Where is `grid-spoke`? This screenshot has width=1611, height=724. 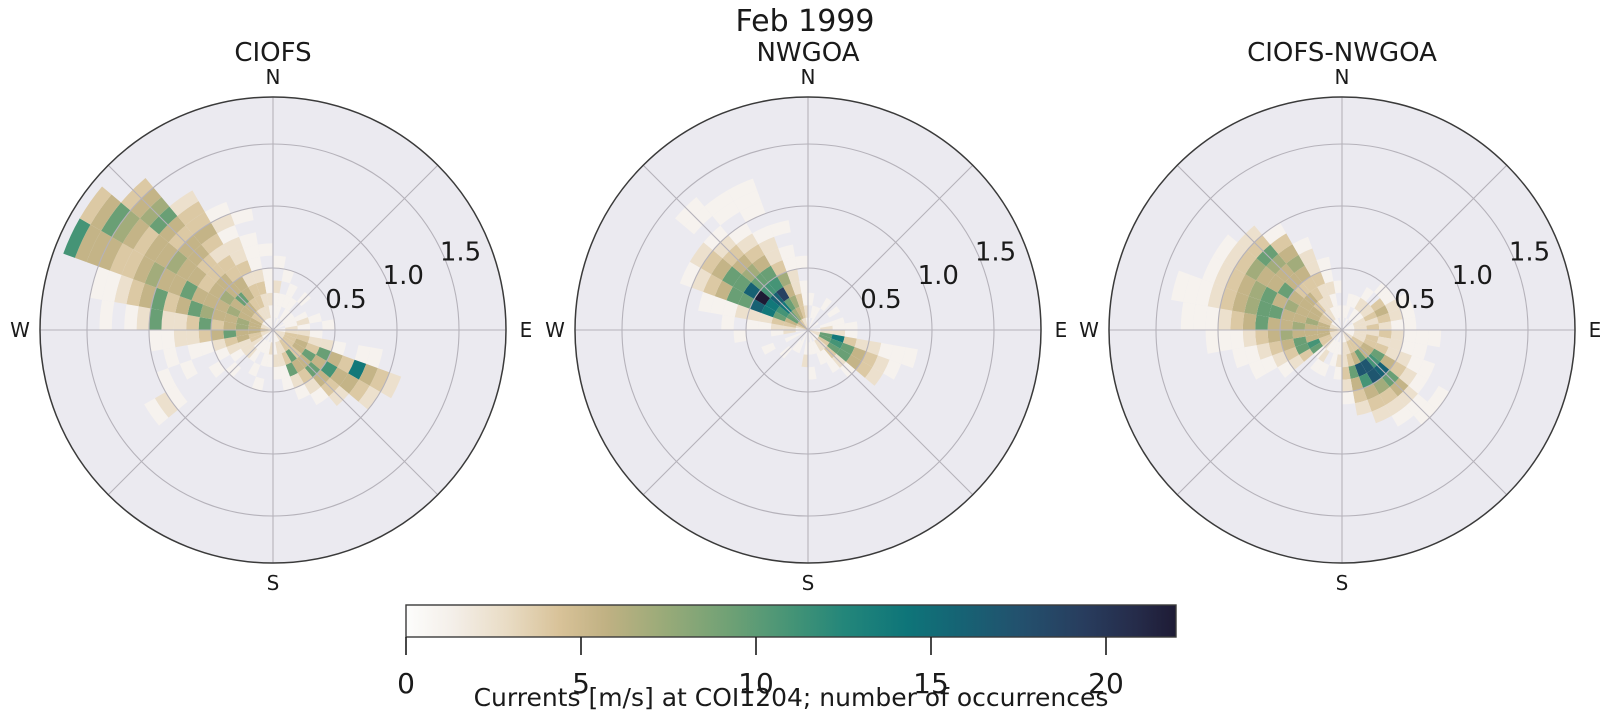 grid-spoke is located at coordinates (273, 330).